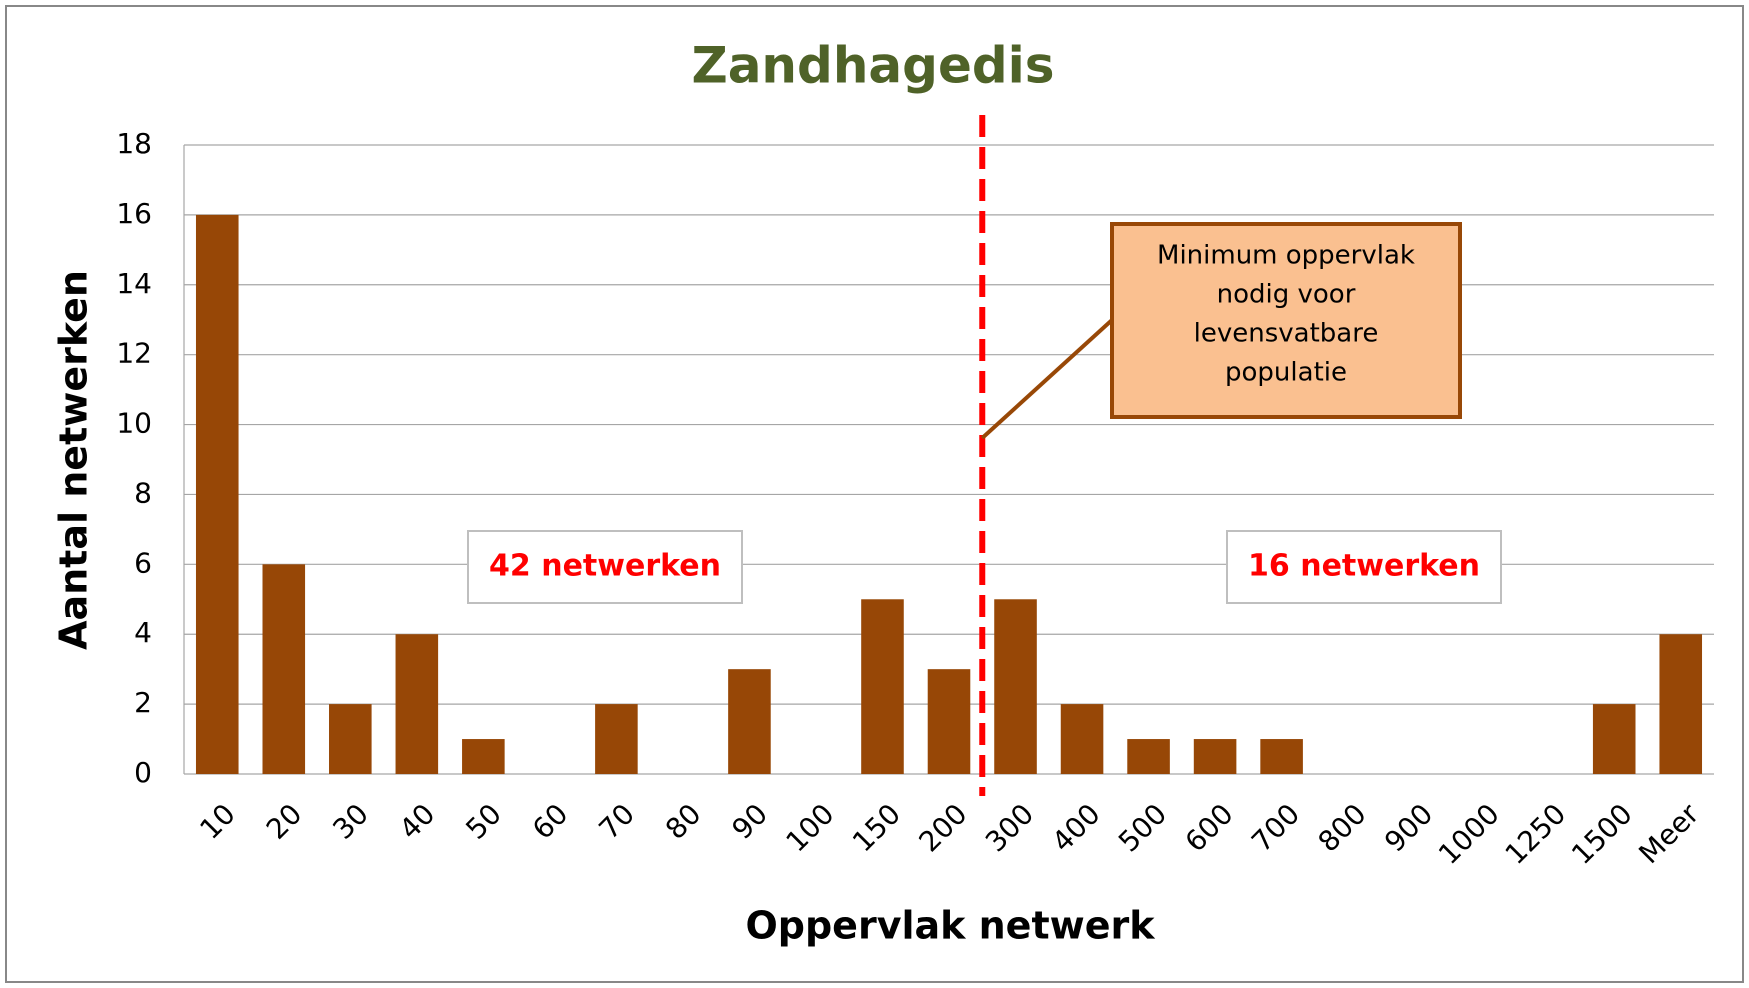 This screenshot has width=1749, height=988. What do you see at coordinates (1286, 373) in the screenshot?
I see `callout-text: populatie` at bounding box center [1286, 373].